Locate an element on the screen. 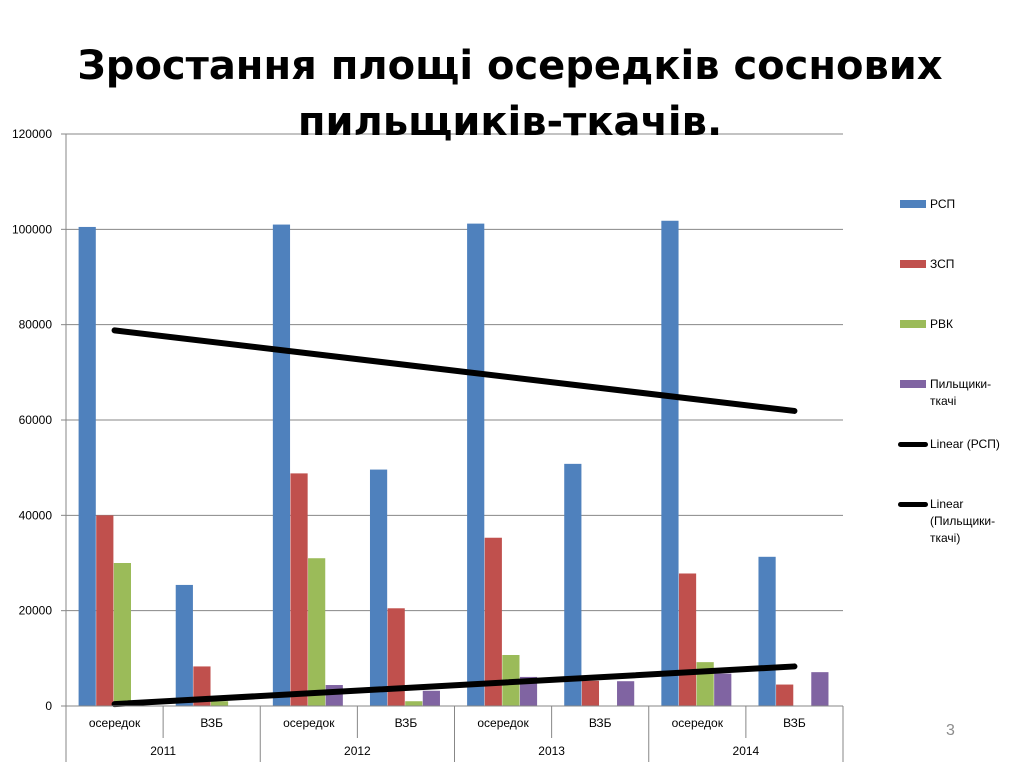 Image resolution: width=1024 pixels, height=768 pixels. legend-swatch-zsp is located at coordinates (913, 264).